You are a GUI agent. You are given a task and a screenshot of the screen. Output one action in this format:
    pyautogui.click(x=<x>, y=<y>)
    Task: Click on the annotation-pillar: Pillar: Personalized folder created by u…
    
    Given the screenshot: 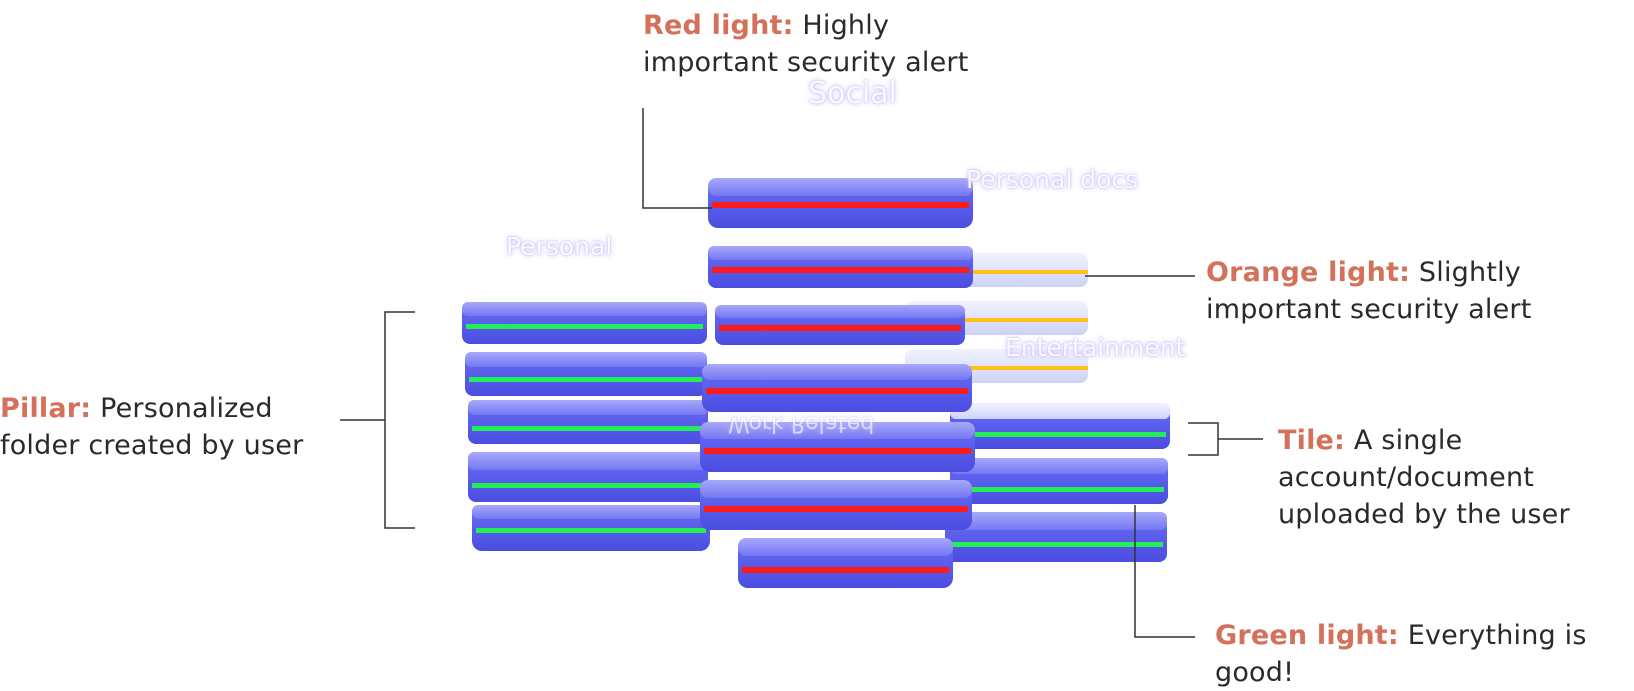 What is the action you would take?
    pyautogui.click(x=151, y=427)
    